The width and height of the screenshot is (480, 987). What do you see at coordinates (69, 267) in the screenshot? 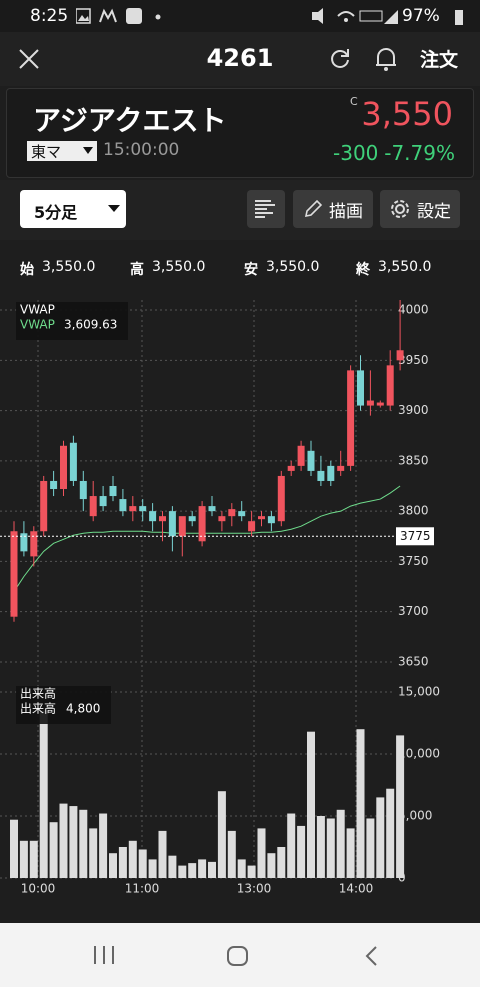
I see `open-value: 3,550.0` at bounding box center [69, 267].